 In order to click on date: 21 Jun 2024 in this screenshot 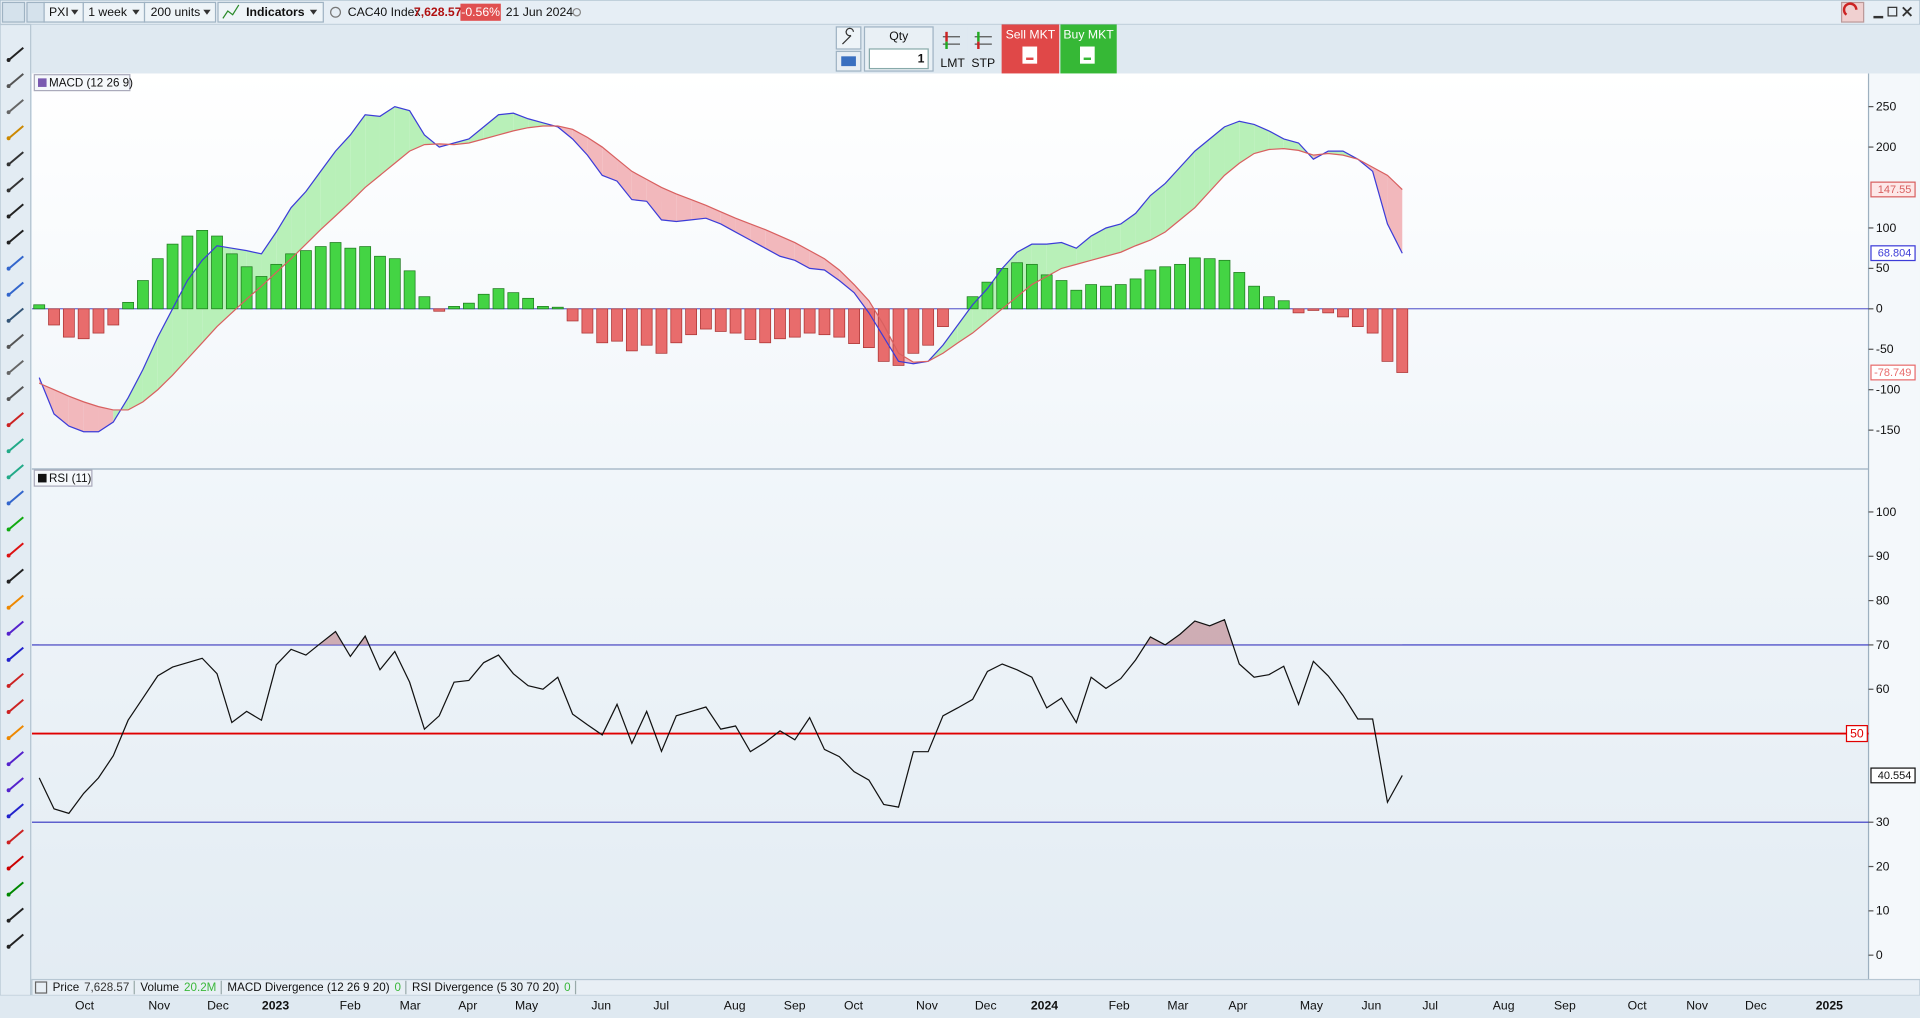, I will do `click(540, 12)`.